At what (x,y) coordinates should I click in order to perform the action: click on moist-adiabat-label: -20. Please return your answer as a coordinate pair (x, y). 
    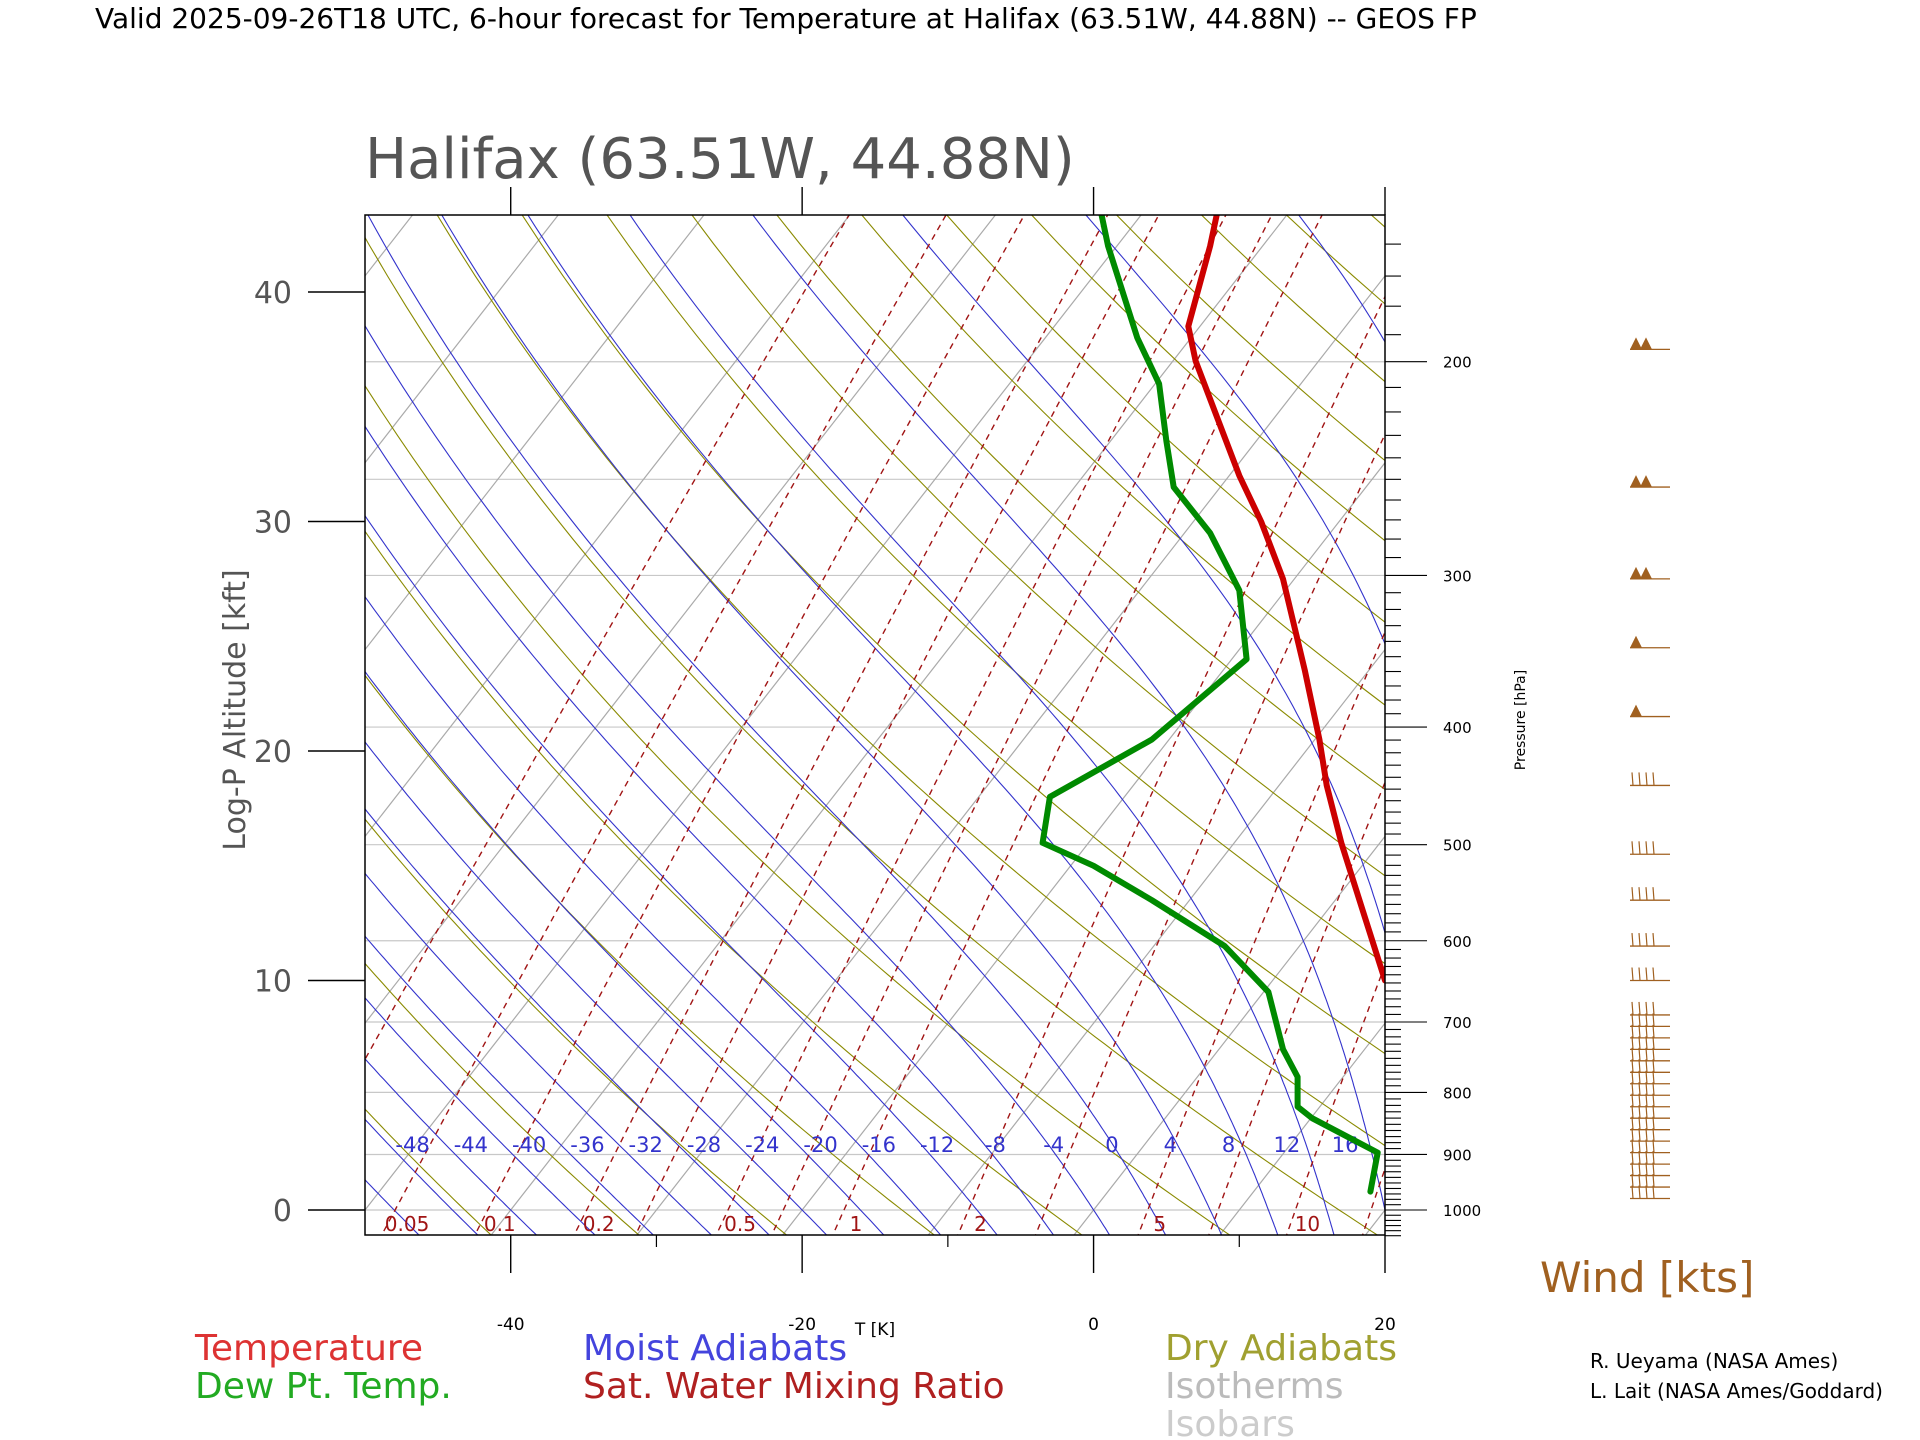
    Looking at the image, I should click on (820, 1145).